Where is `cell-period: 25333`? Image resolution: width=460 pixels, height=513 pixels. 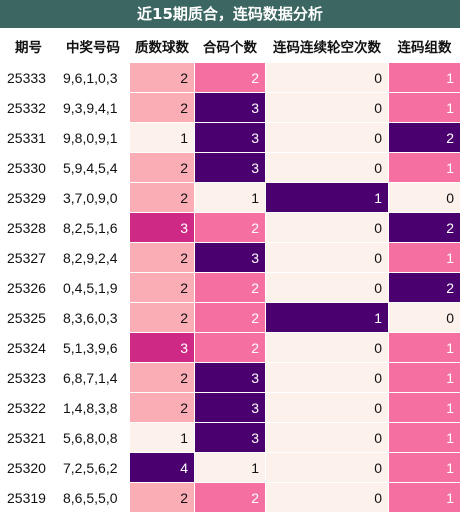 cell-period: 25333 is located at coordinates (28, 77).